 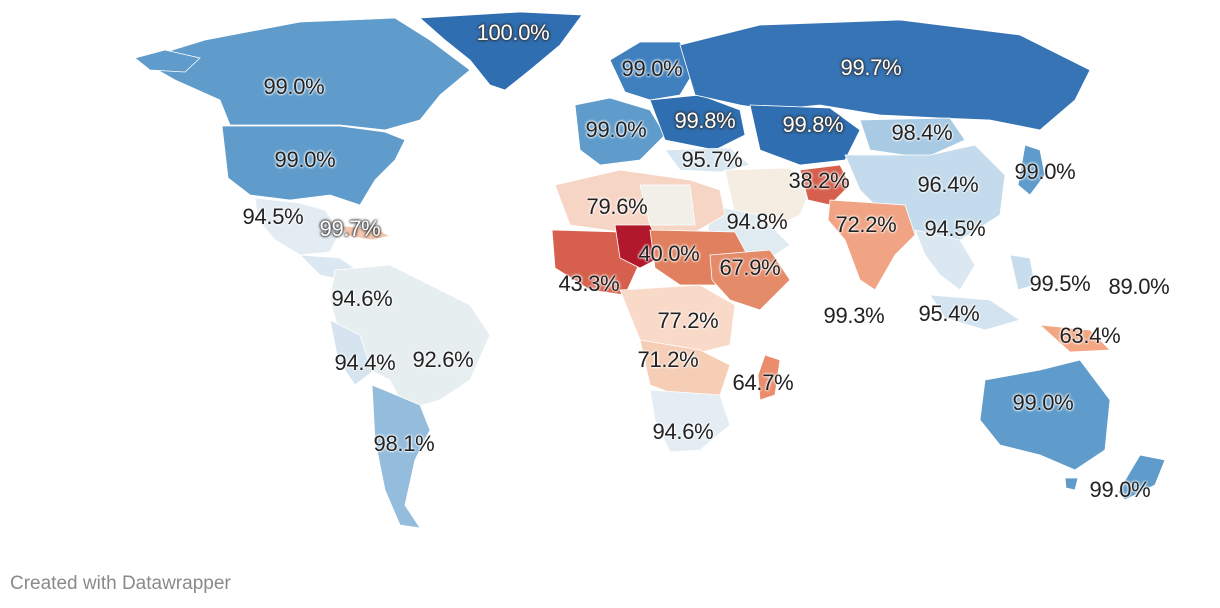 I want to click on afghanistan-region, so click(x=825, y=185).